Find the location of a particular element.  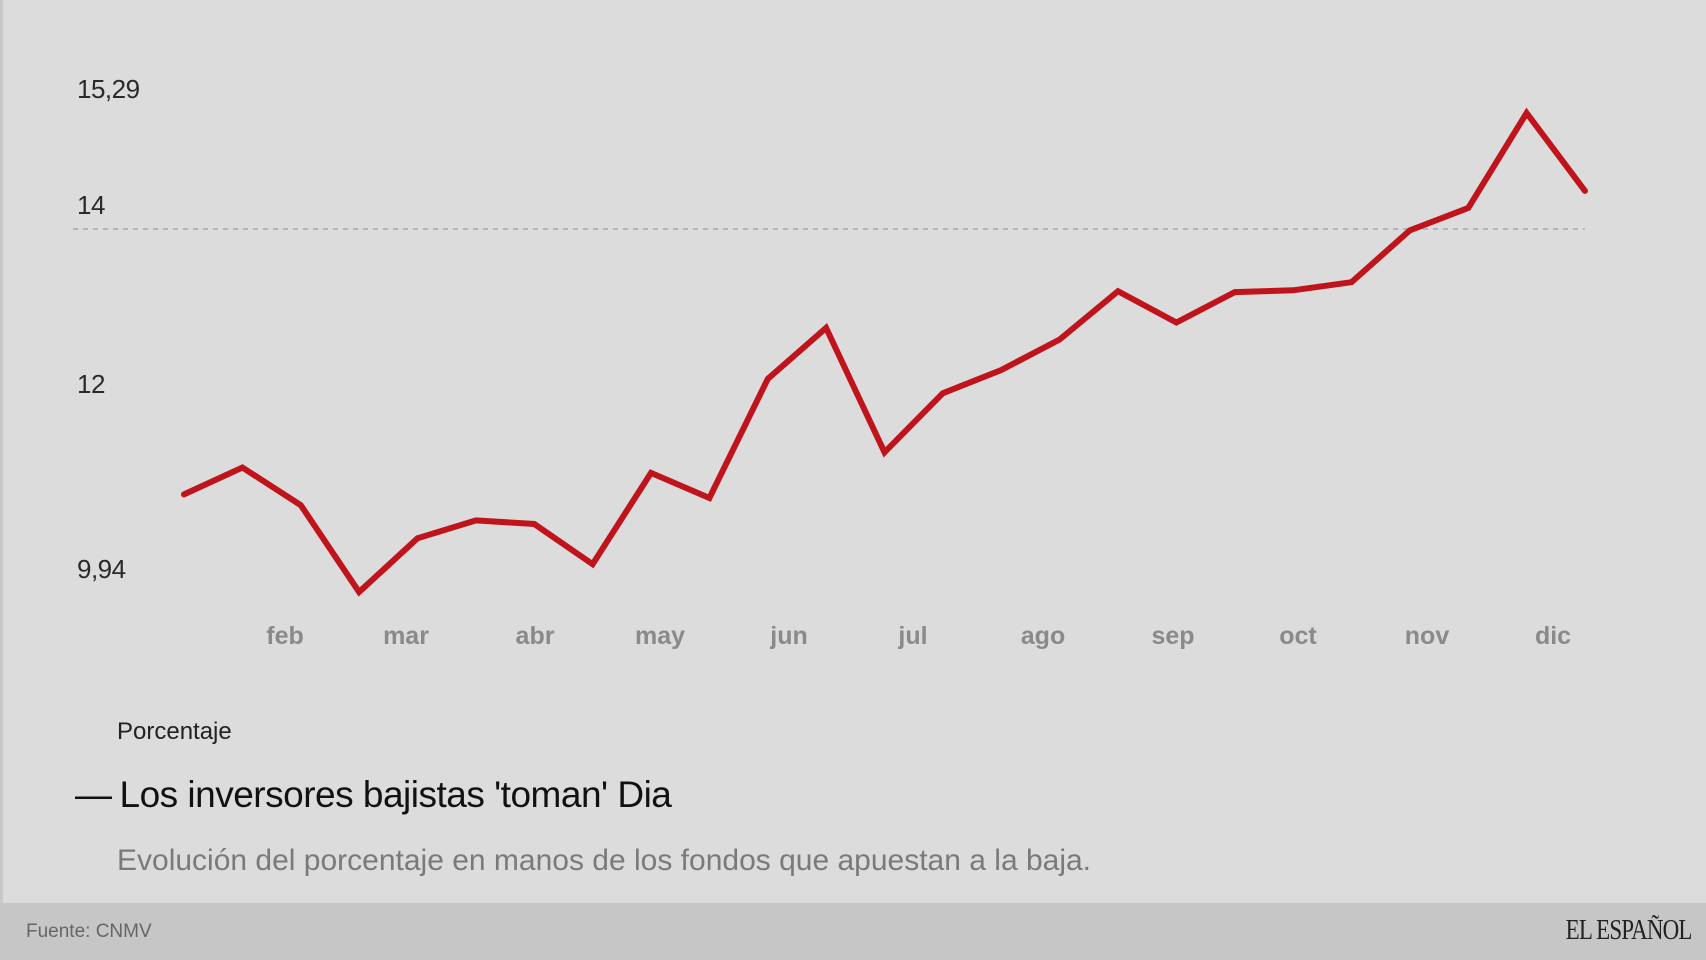

x-tick-label: jun is located at coordinates (789, 636).